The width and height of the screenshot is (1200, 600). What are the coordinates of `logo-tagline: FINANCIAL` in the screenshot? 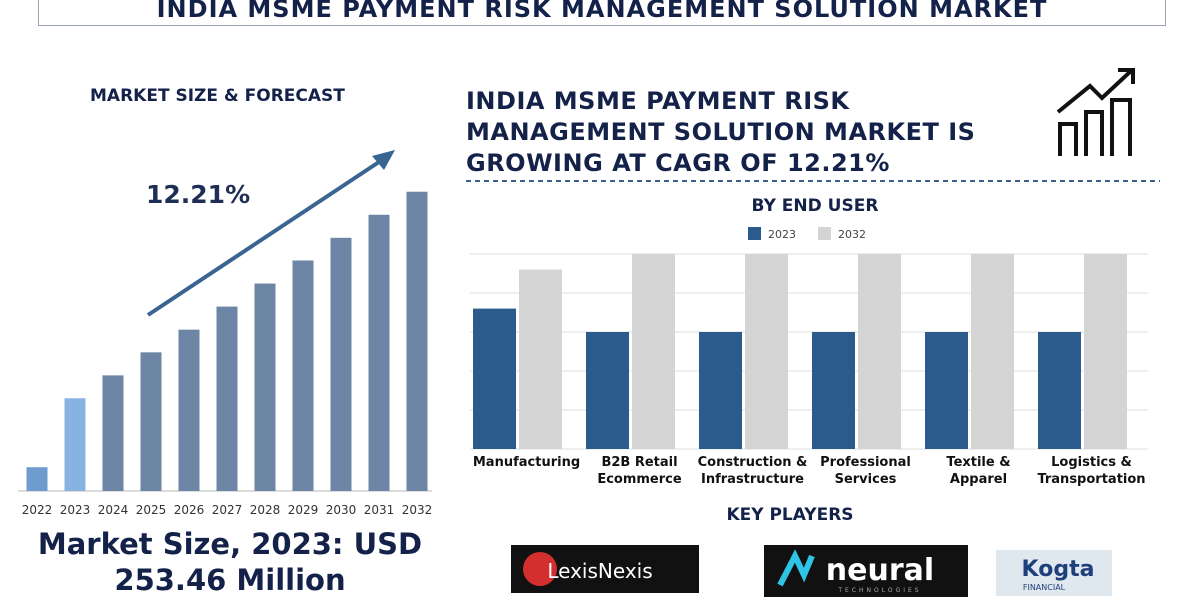 It's located at (1044, 587).